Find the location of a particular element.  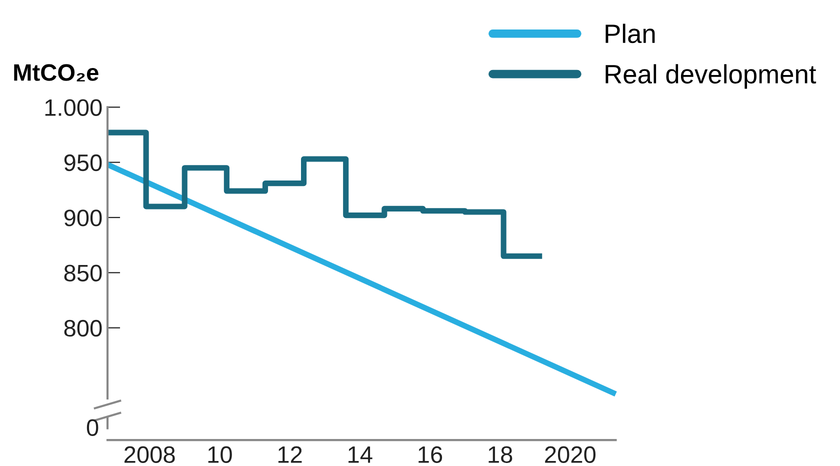

x-tick-label: 10 is located at coordinates (220, 454).